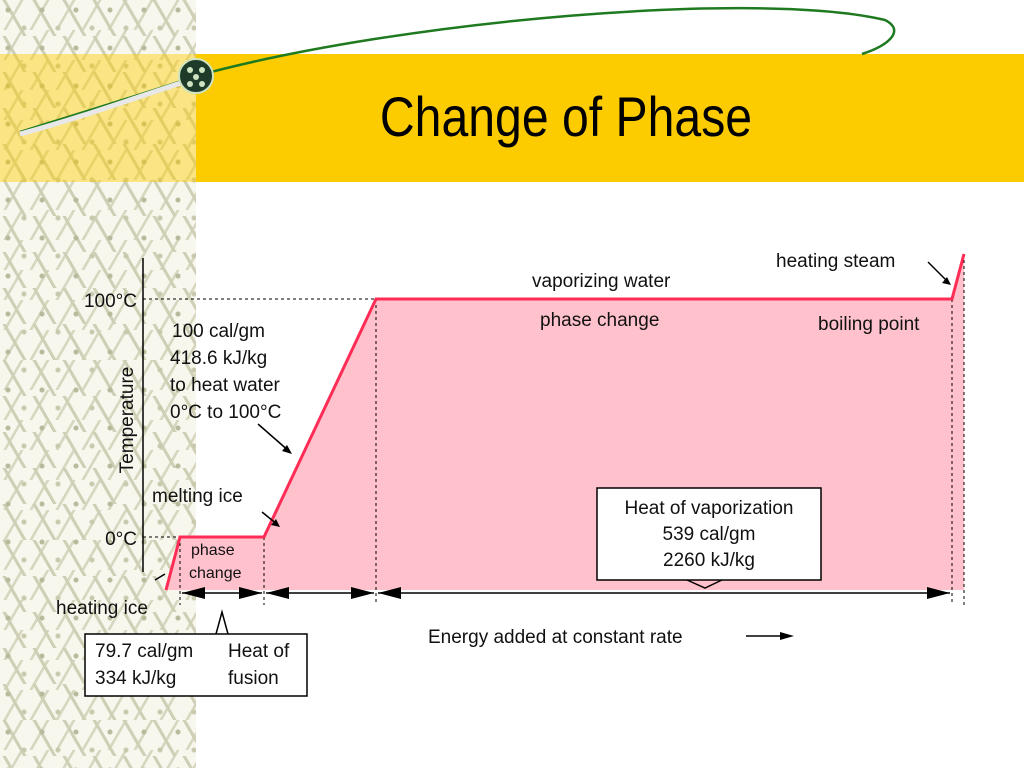 This screenshot has width=1024, height=768. Describe the element at coordinates (566, 116) in the screenshot. I see `slide-title: Change of Phase` at that location.